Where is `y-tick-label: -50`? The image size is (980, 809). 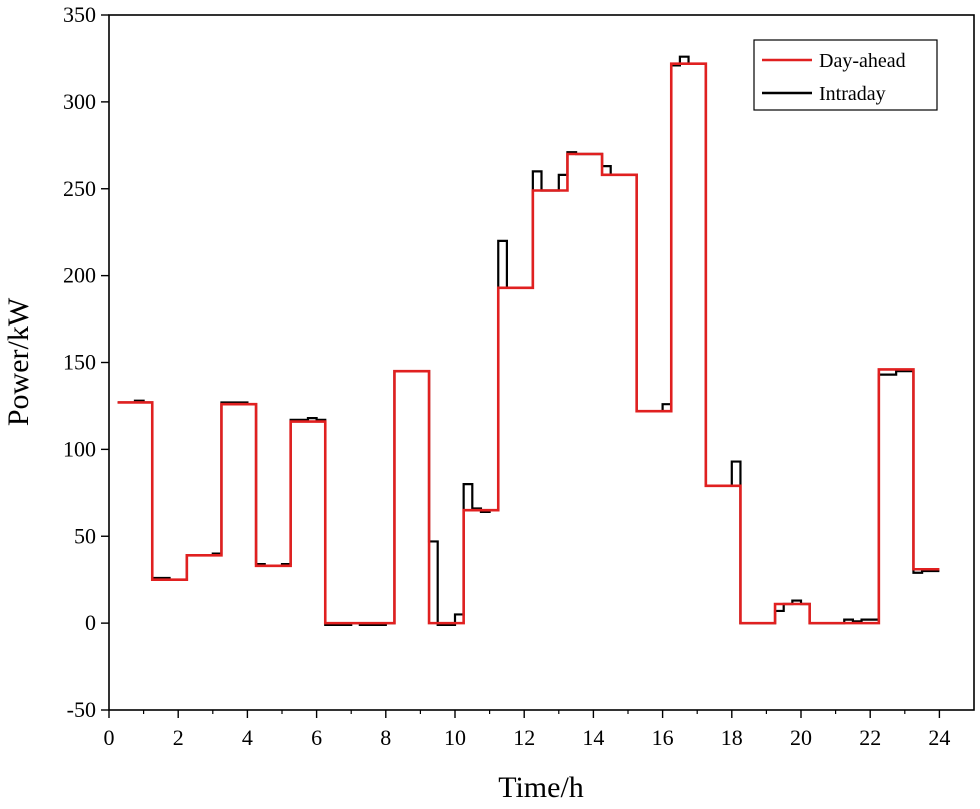 y-tick-label: -50 is located at coordinates (81, 709).